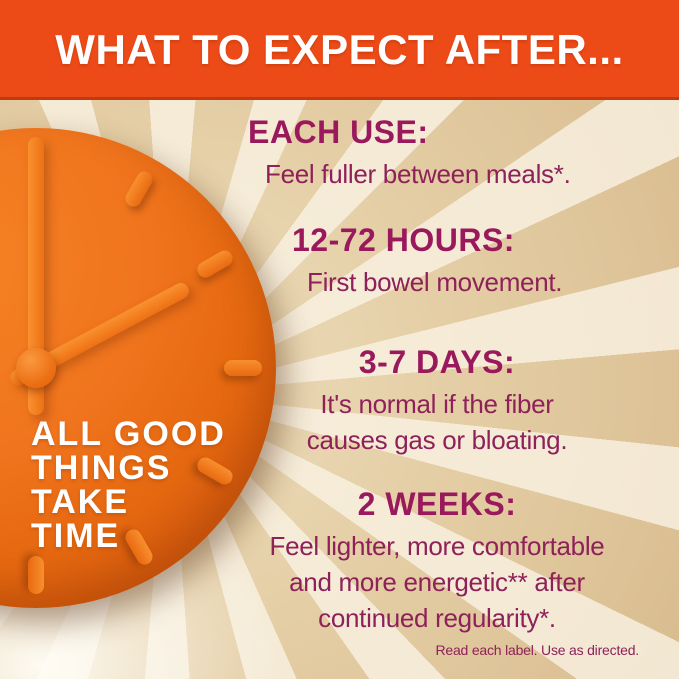 The height and width of the screenshot is (679, 679). I want to click on section-body-line: and more energetic** after, so click(437, 582).